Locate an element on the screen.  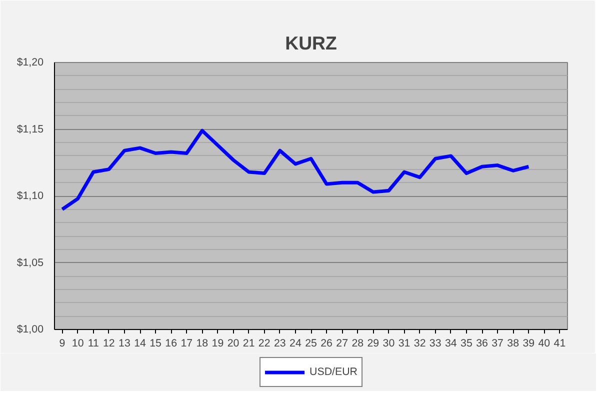
x-tick-label: 40 is located at coordinates (544, 344).